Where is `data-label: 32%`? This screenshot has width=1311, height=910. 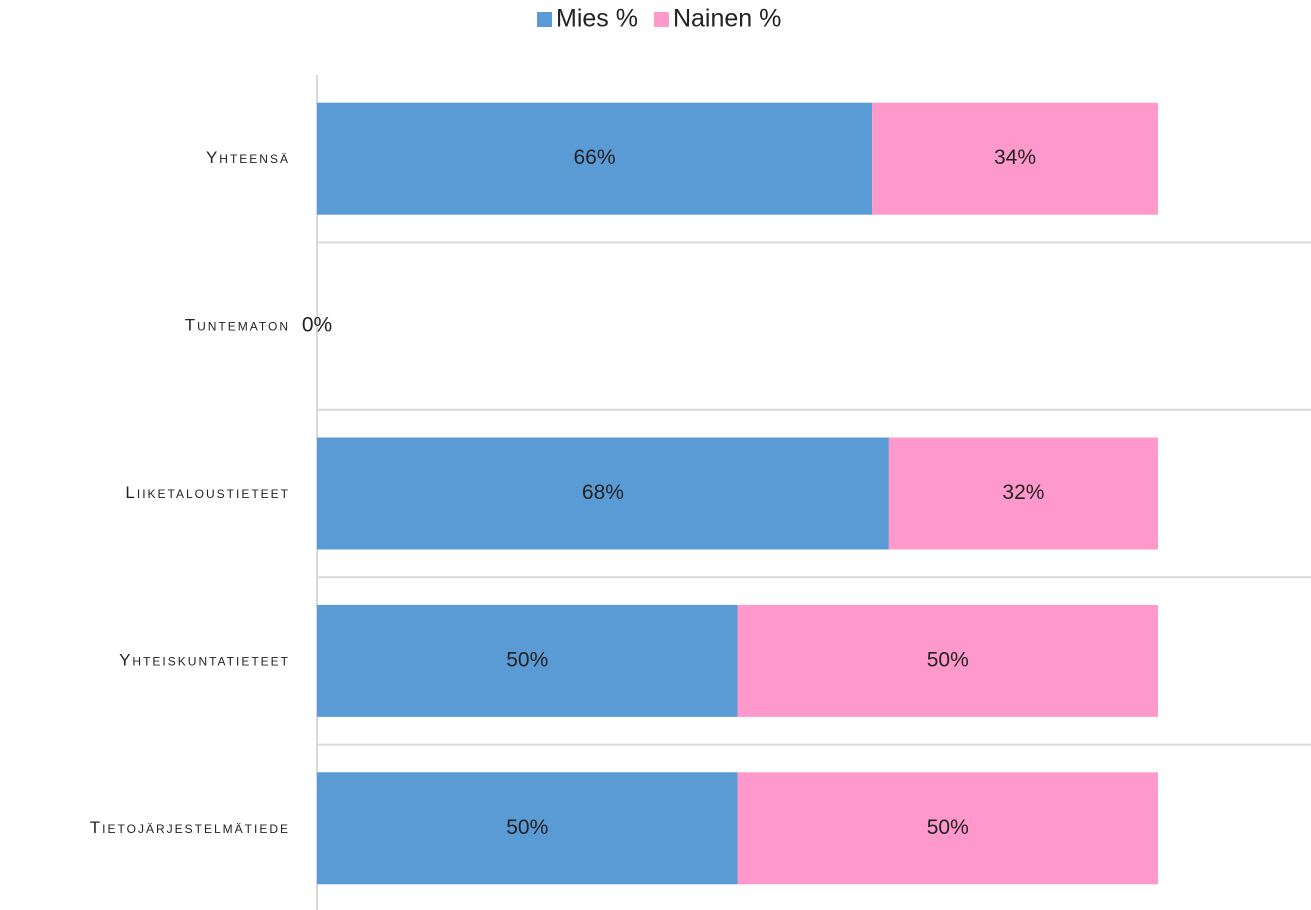 data-label: 32% is located at coordinates (1023, 492).